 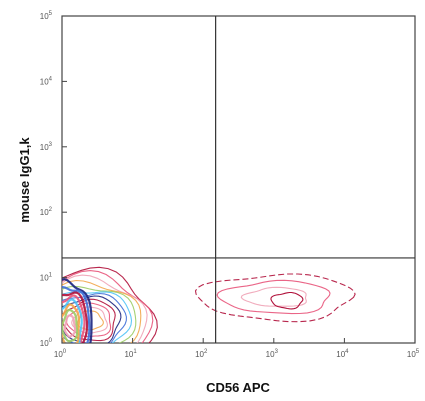 I want to click on x-tick-label: 10⁰, so click(x=60, y=354).